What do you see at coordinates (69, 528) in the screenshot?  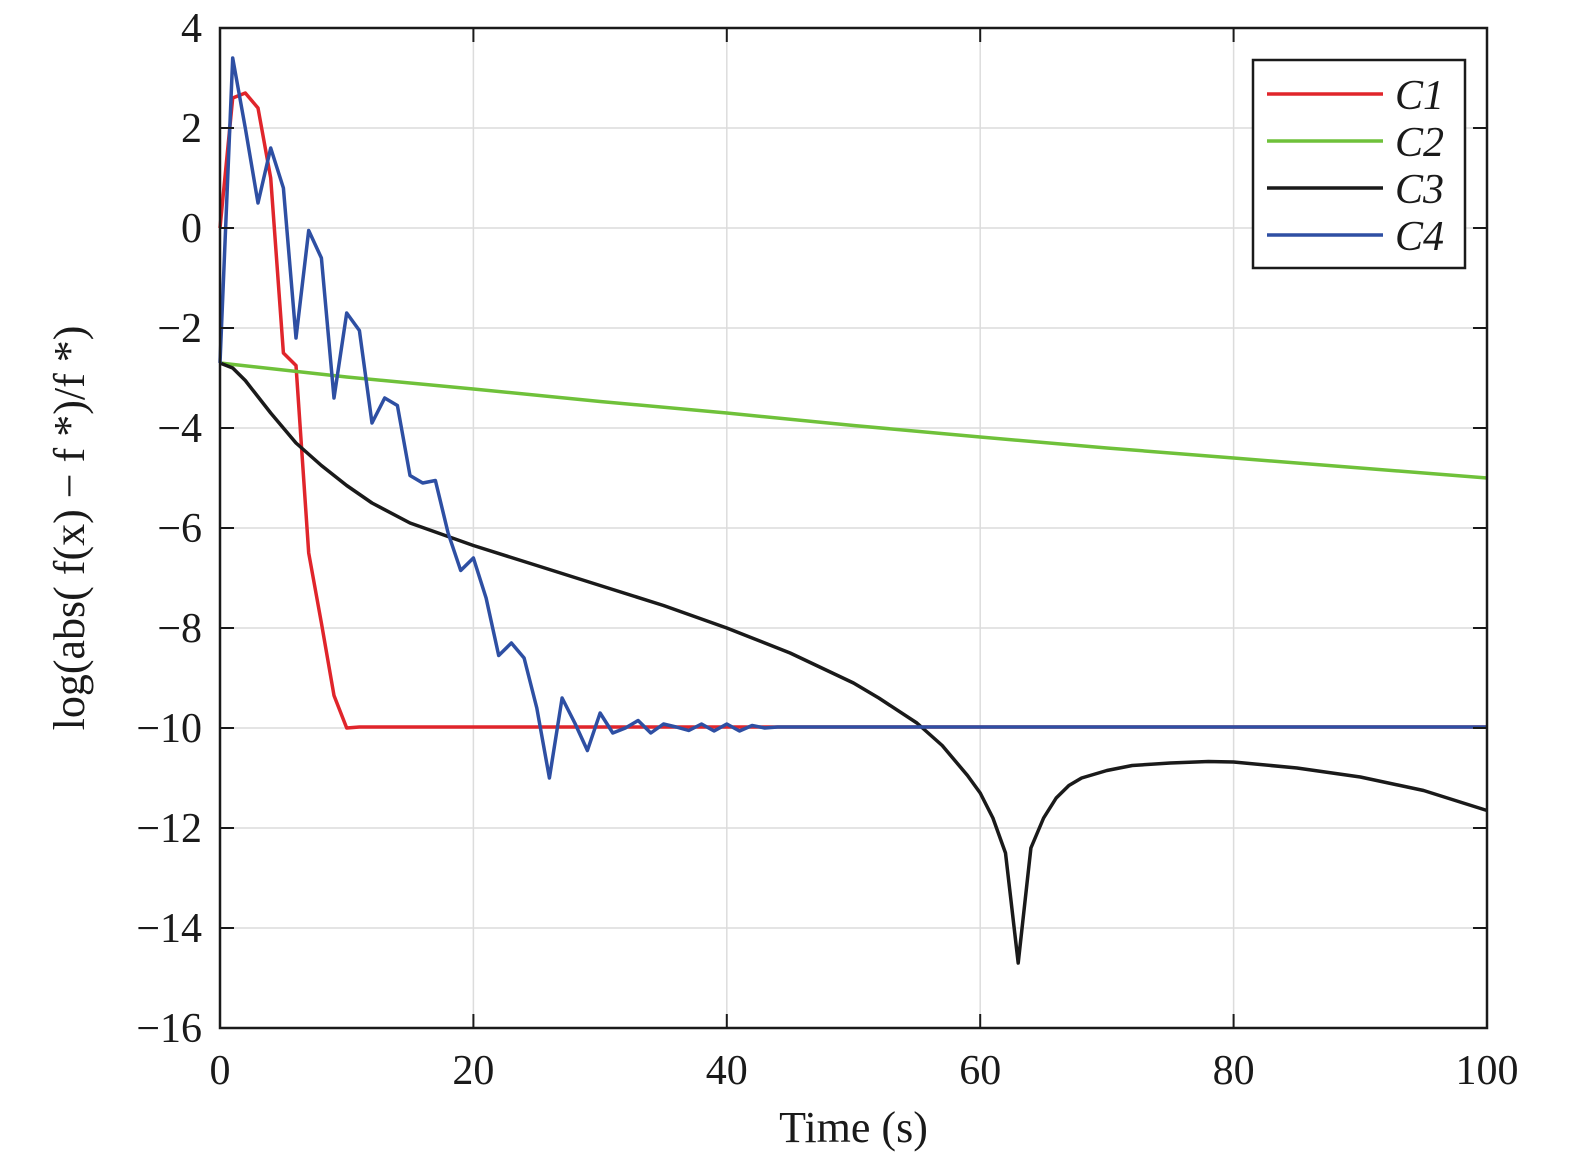 I see `y-axis-label: log(abs( f(x) − f *)/f *)` at bounding box center [69, 528].